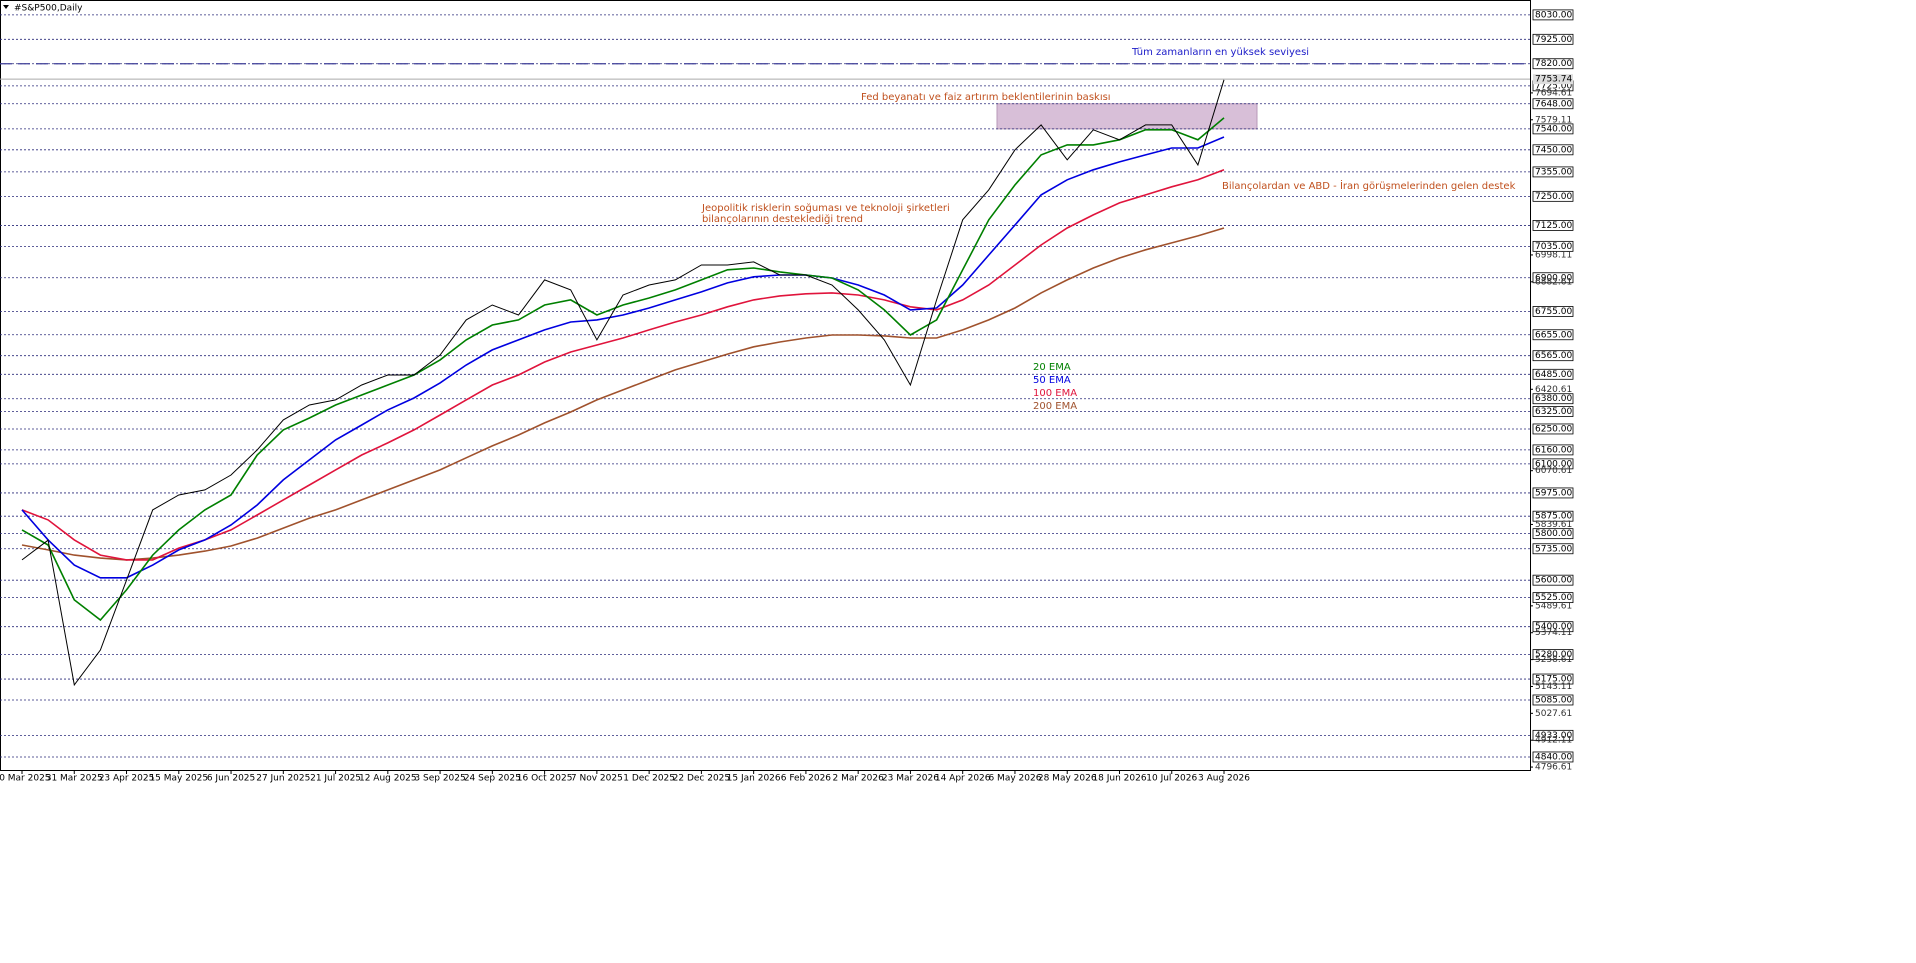  Describe the element at coordinates (1067, 779) in the screenshot. I see `x-tick-label: 28 May 2026` at that location.